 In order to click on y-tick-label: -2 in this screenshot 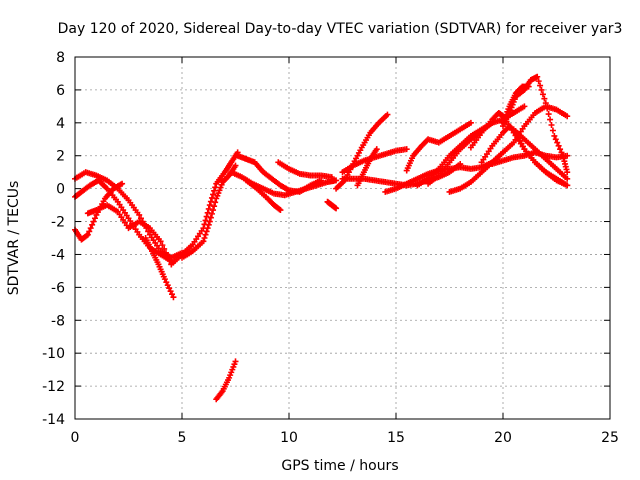, I will do `click(58, 223)`.